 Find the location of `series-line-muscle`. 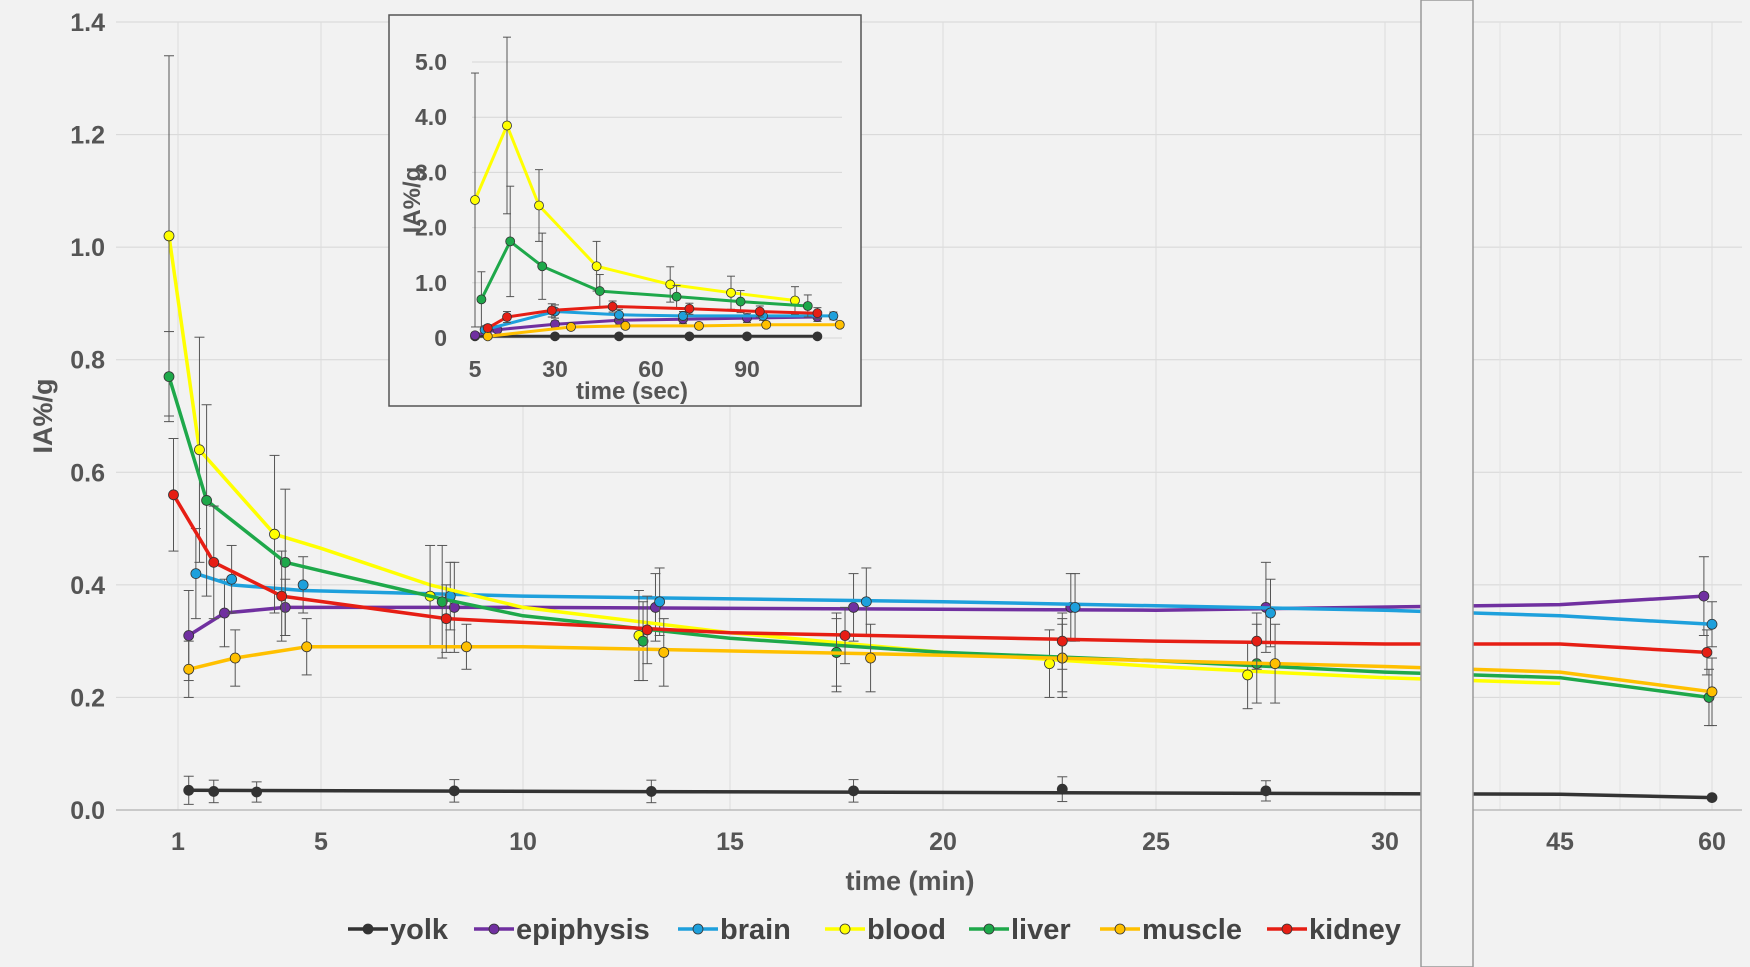

series-line-muscle is located at coordinates (663, 330).